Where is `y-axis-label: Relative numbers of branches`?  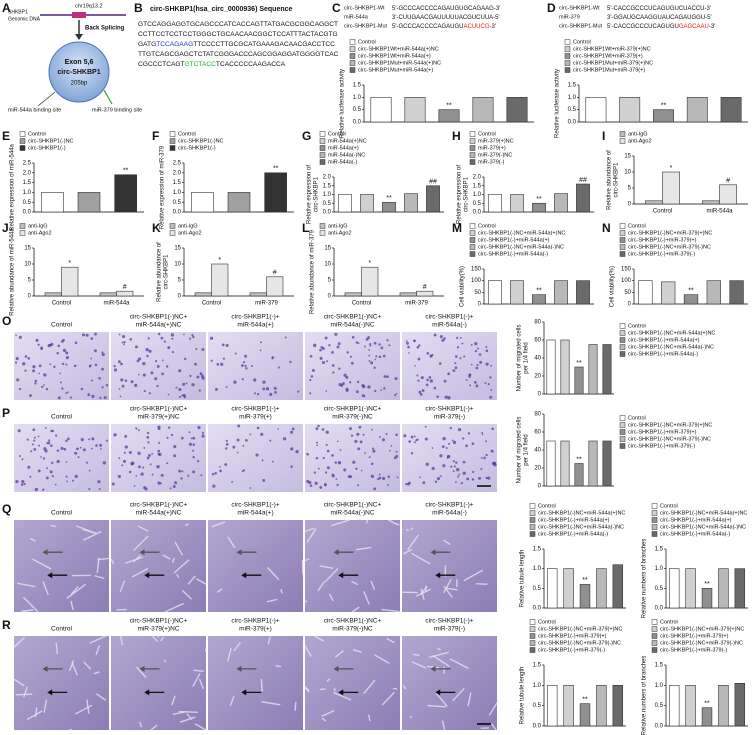 y-axis-label: Relative numbers of branches is located at coordinates (645, 695).